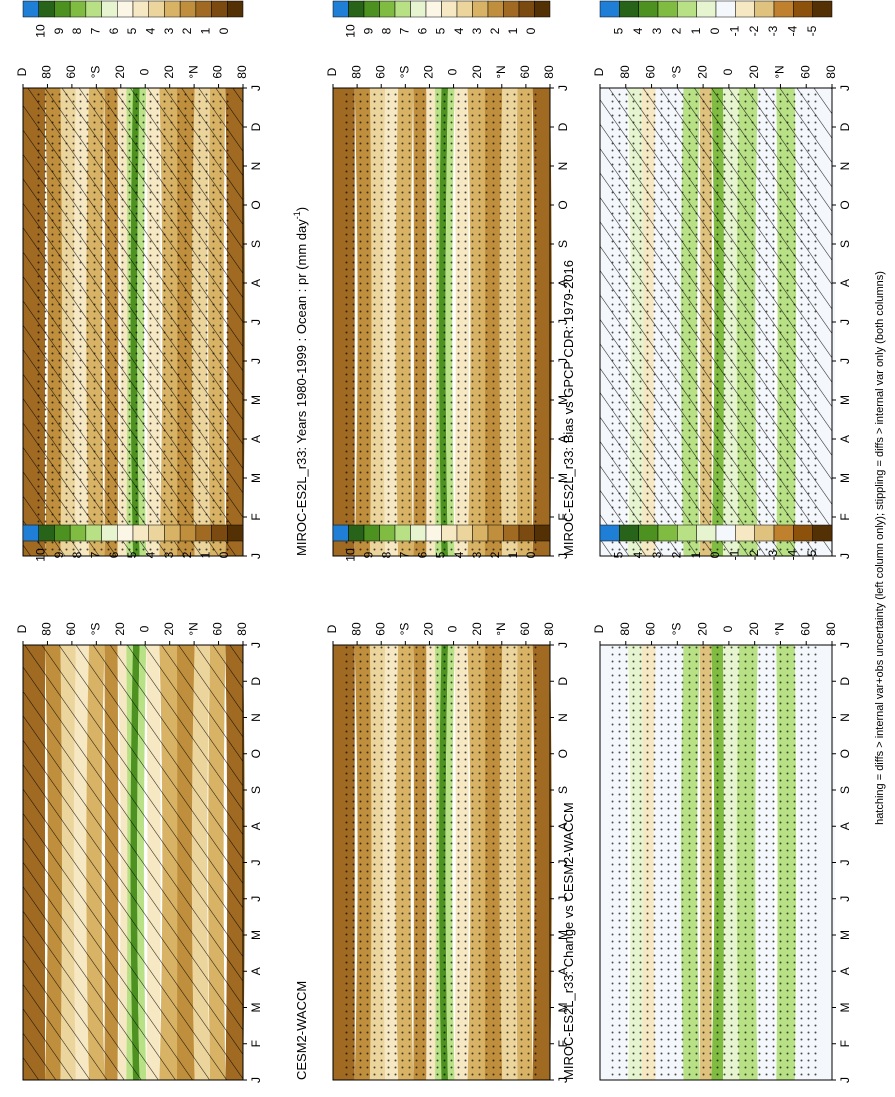 The image size is (895, 1097). What do you see at coordinates (133, 543) in the screenshot?
I see `colorbar: 10 9 8 7 6 5 4 3 2 1 0` at bounding box center [133, 543].